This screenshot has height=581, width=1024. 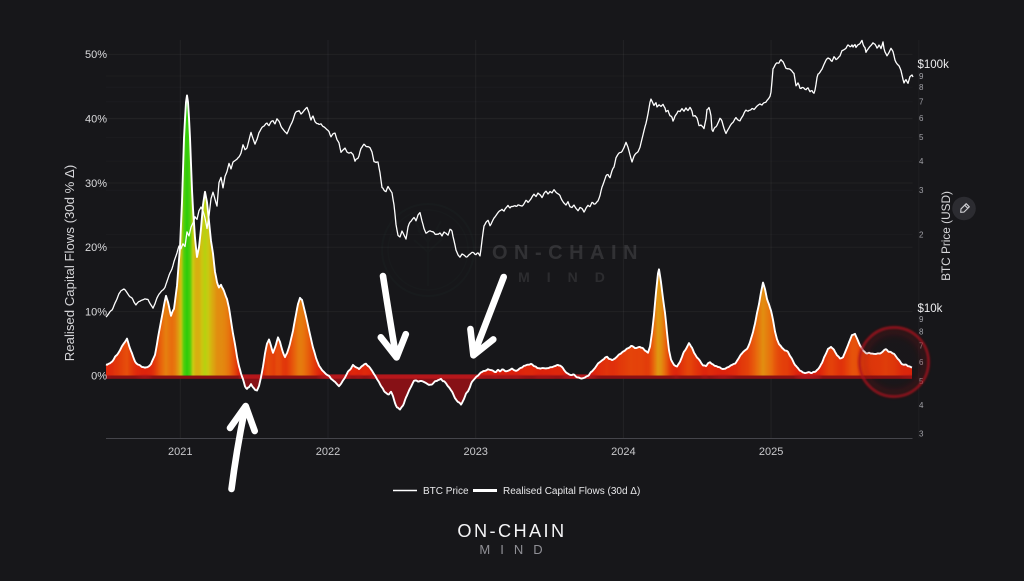 I want to click on svg-text:Realised Capital Flows (30d %: Realised Capital Flows (30d % Δ), so click(x=69, y=263).